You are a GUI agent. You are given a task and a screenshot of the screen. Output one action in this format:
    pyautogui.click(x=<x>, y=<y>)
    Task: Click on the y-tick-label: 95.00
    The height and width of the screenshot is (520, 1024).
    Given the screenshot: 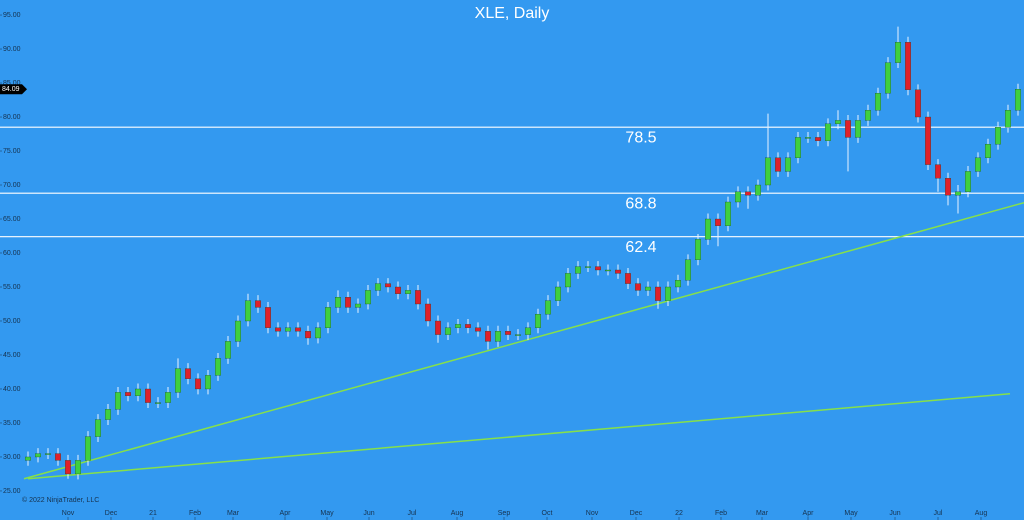 What is the action you would take?
    pyautogui.click(x=12, y=15)
    